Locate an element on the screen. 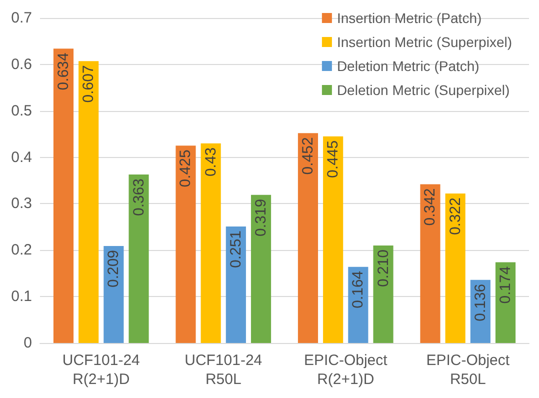  y-tick-label: 0.5 is located at coordinates (21, 111).